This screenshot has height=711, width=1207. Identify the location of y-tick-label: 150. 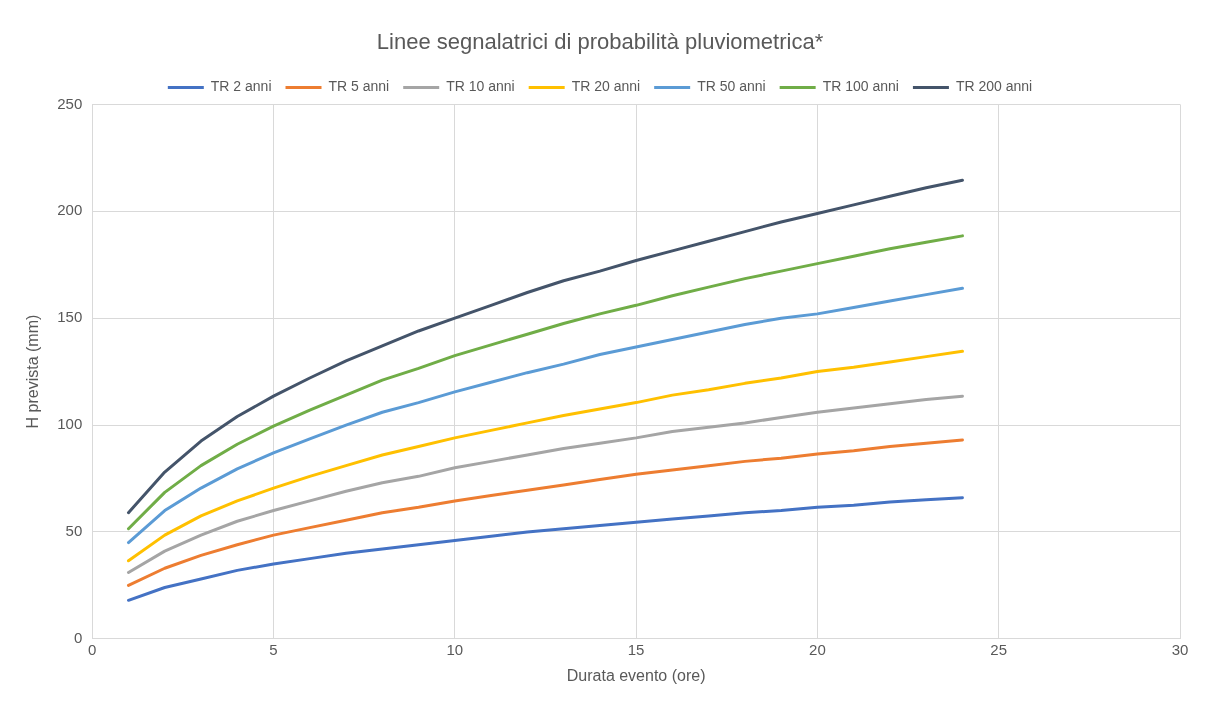
(70, 317).